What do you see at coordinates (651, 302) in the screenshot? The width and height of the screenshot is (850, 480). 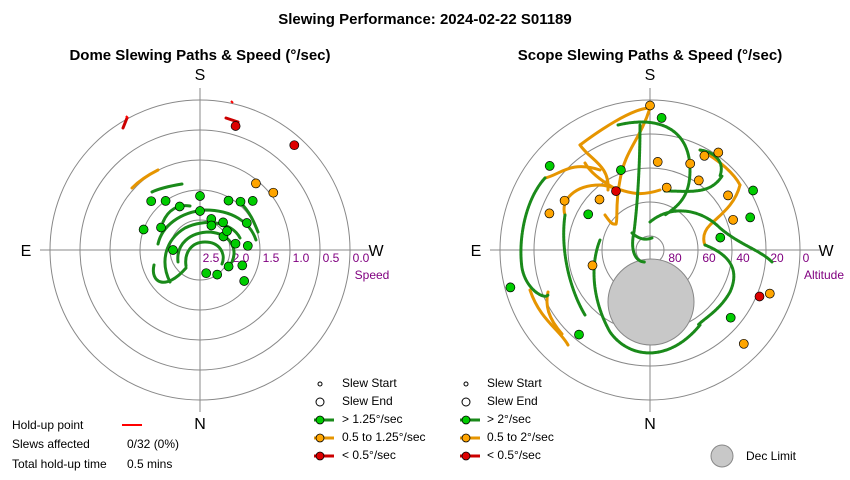 I see `scope-dec-limit` at bounding box center [651, 302].